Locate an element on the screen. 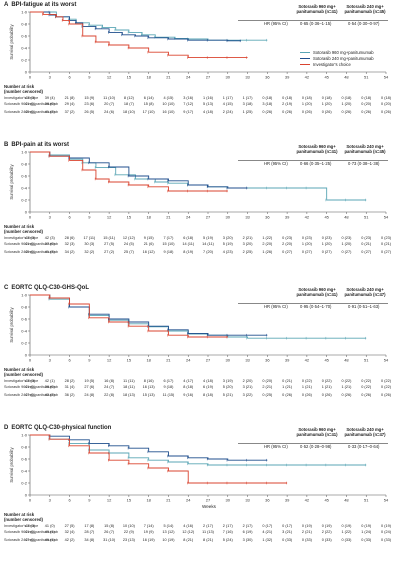 The height and width of the screenshot is (570, 400). risk-cell: 15 (13) is located at coordinates (148, 395).